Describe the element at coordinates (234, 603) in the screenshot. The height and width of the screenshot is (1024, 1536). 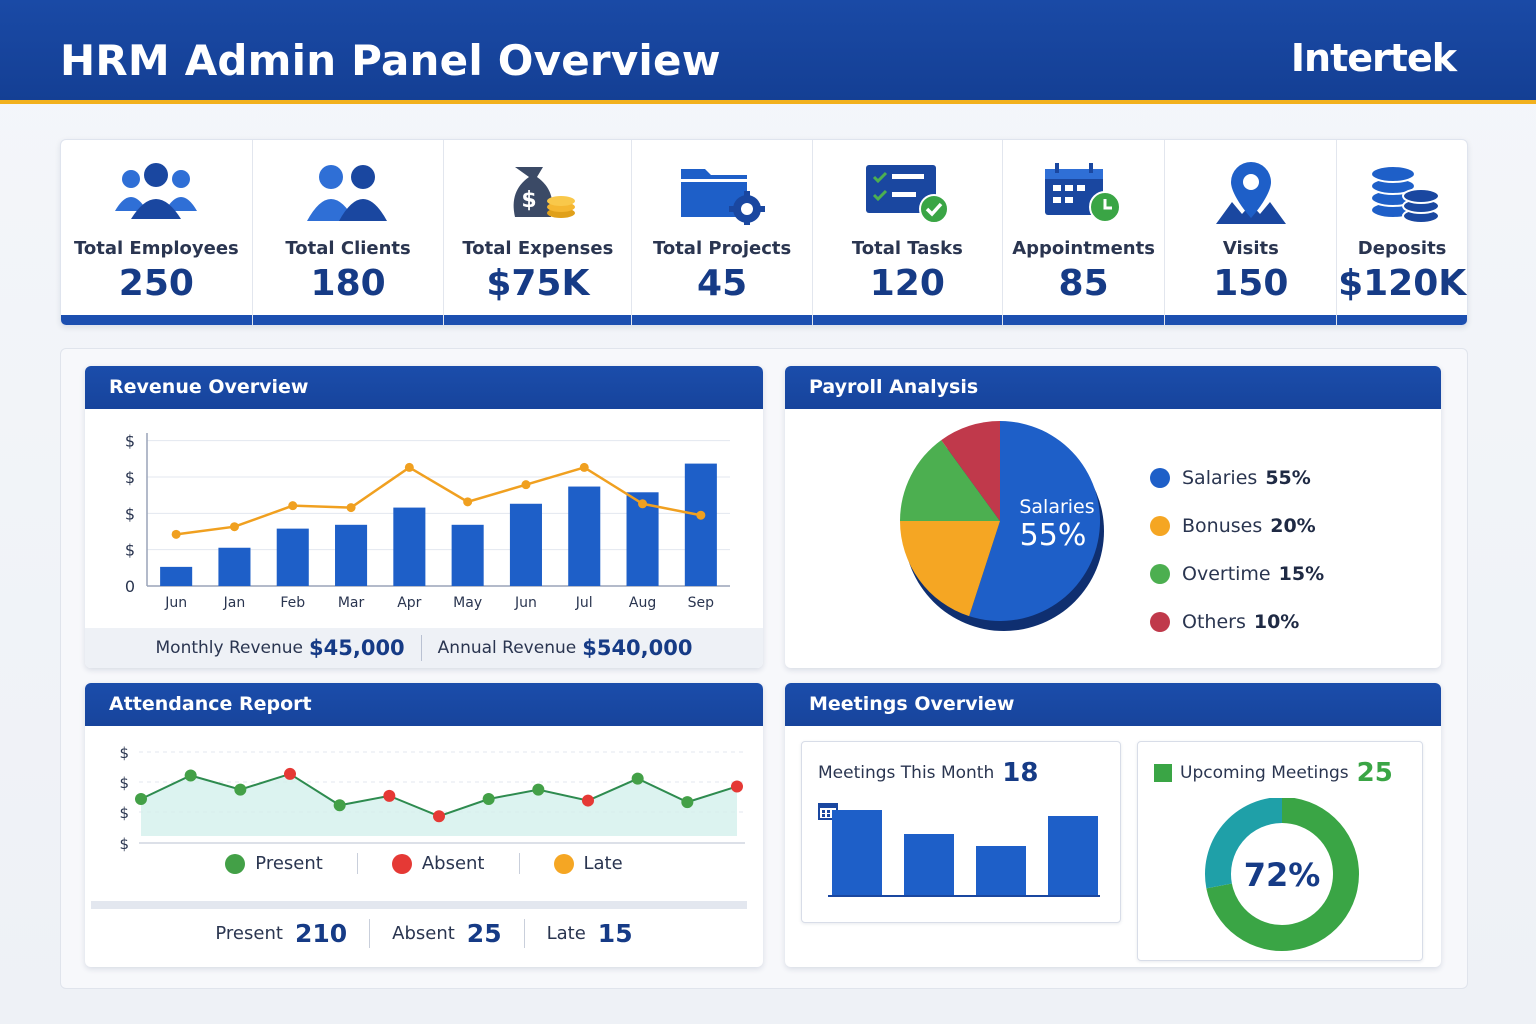
I see `x-tick-label: Jan` at that location.